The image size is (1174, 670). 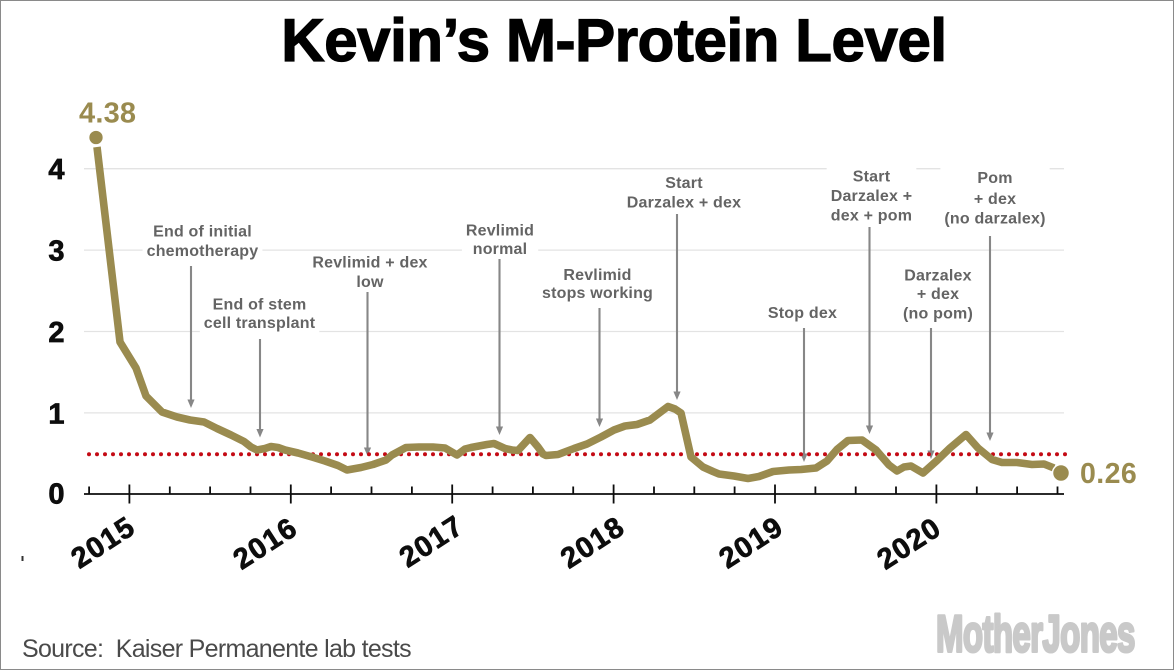 What do you see at coordinates (432, 542) in the screenshot?
I see `svg-text: 2017` at bounding box center [432, 542].